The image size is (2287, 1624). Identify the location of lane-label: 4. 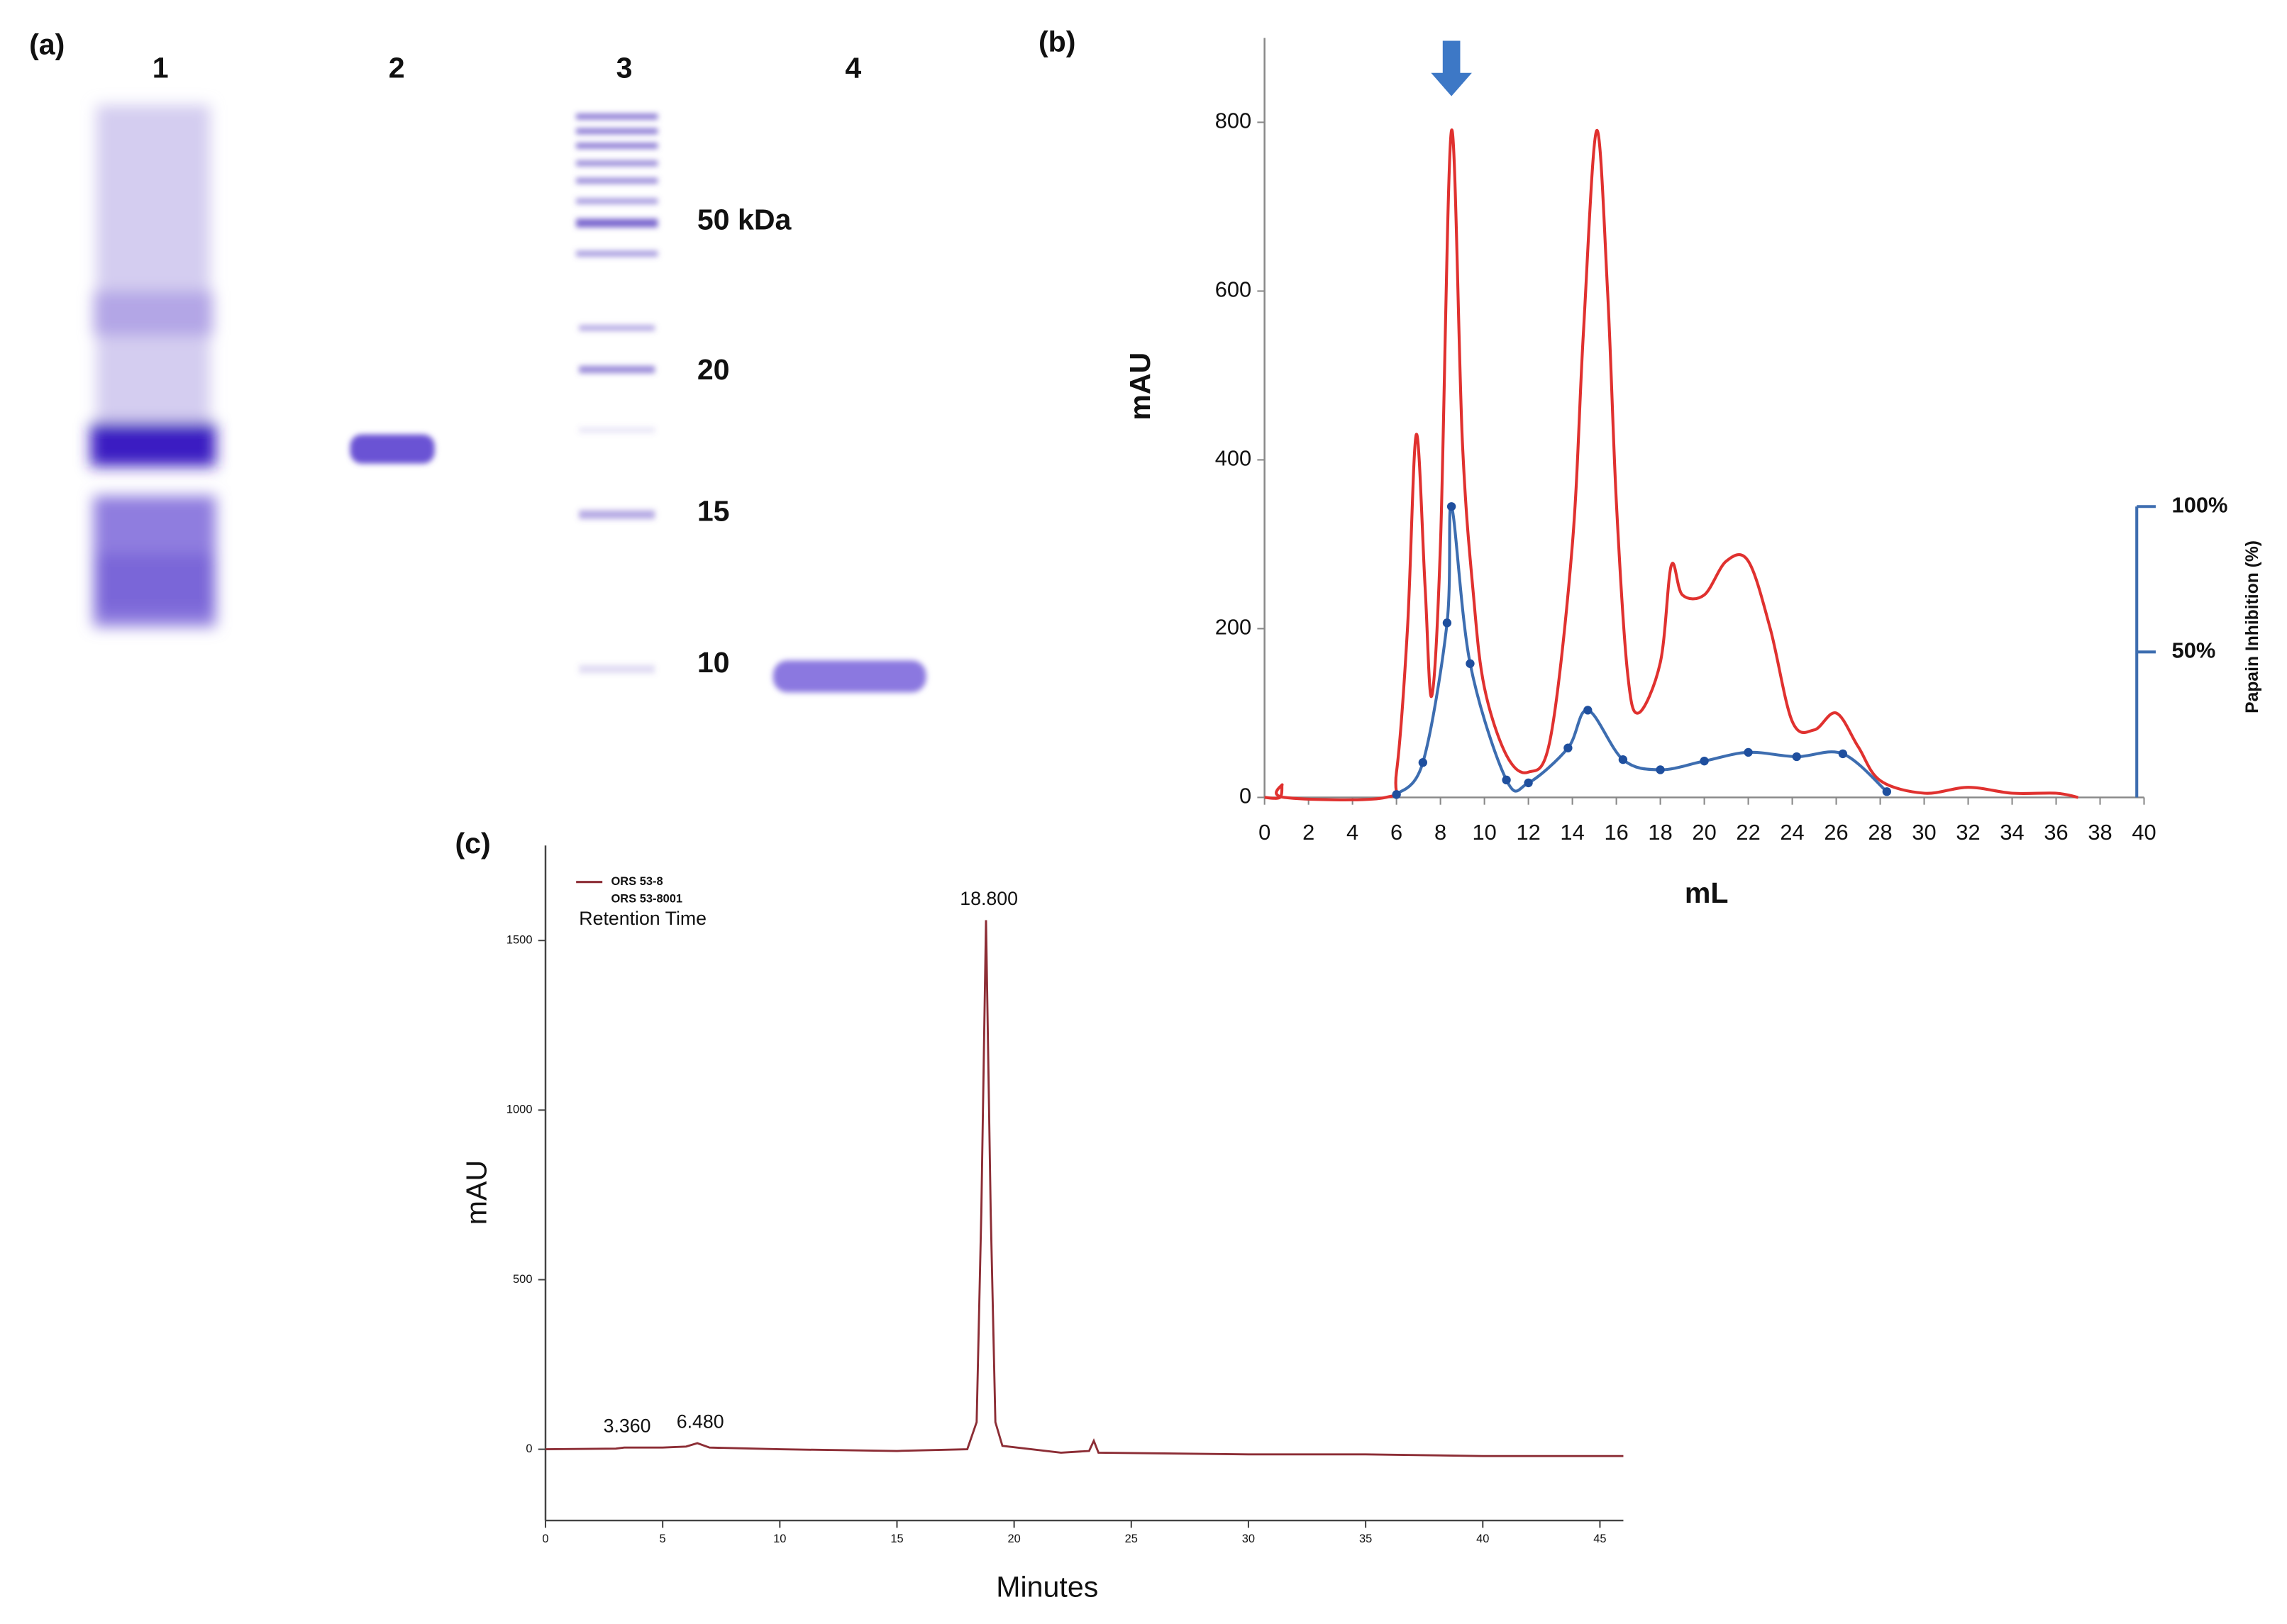
(853, 68).